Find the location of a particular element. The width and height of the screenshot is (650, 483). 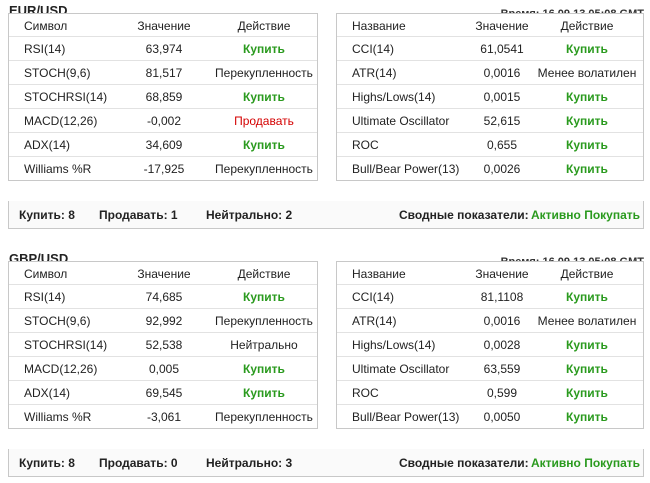

indicator-value: 0,005 is located at coordinates (164, 369).